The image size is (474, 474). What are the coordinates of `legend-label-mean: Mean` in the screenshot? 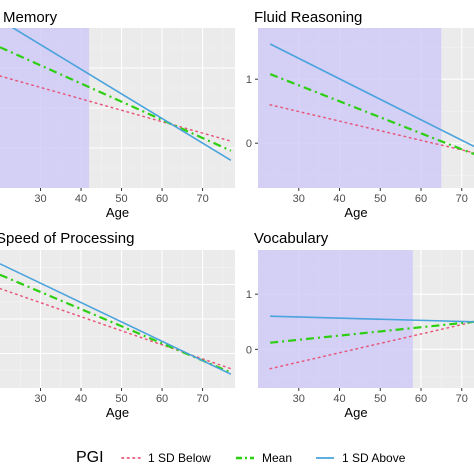 It's located at (277, 458).